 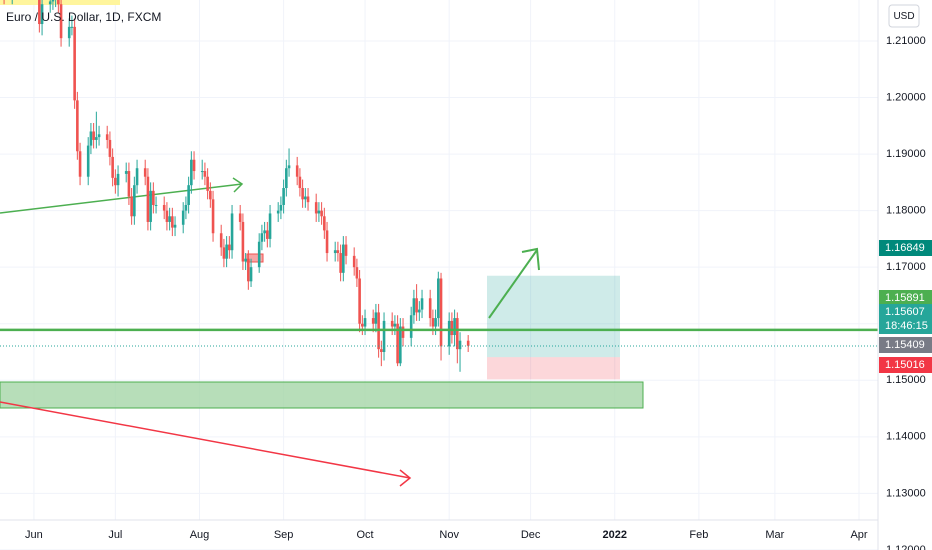 What do you see at coordinates (905, 312) in the screenshot?
I see `price-label: 1.15607` at bounding box center [905, 312].